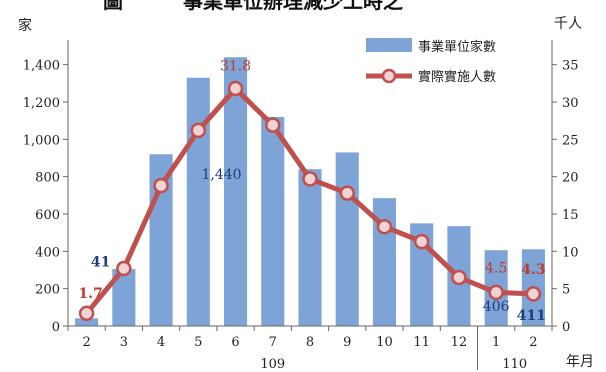  What do you see at coordinates (47, 215) in the screenshot?
I see `left-tick-label: 600` at bounding box center [47, 215].